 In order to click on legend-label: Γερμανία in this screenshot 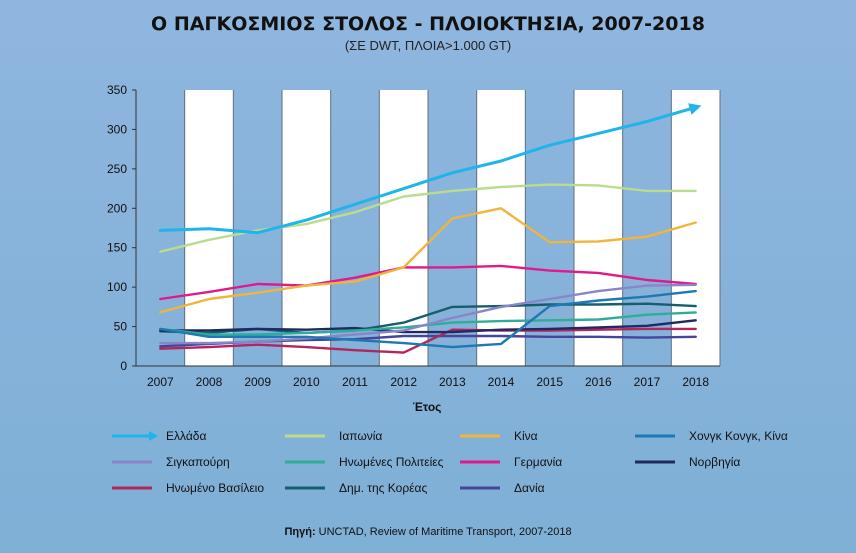, I will do `click(538, 462)`.